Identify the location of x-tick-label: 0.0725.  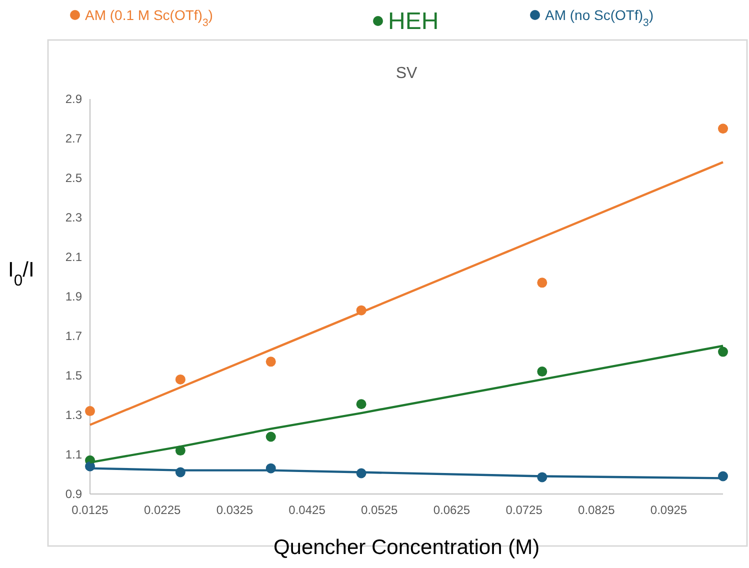
(524, 510).